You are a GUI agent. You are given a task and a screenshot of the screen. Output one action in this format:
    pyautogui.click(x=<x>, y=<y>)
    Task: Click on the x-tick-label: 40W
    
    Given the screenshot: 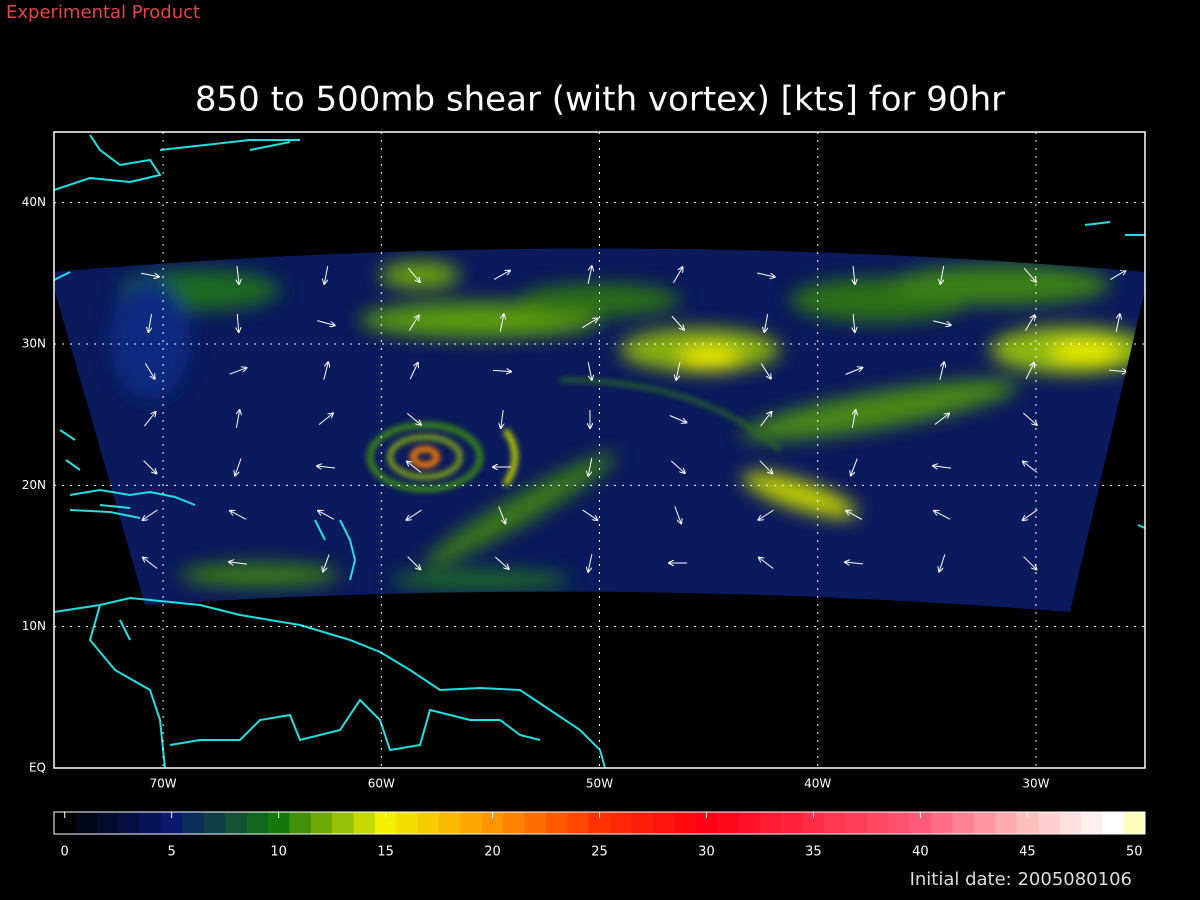 What is the action you would take?
    pyautogui.click(x=817, y=784)
    